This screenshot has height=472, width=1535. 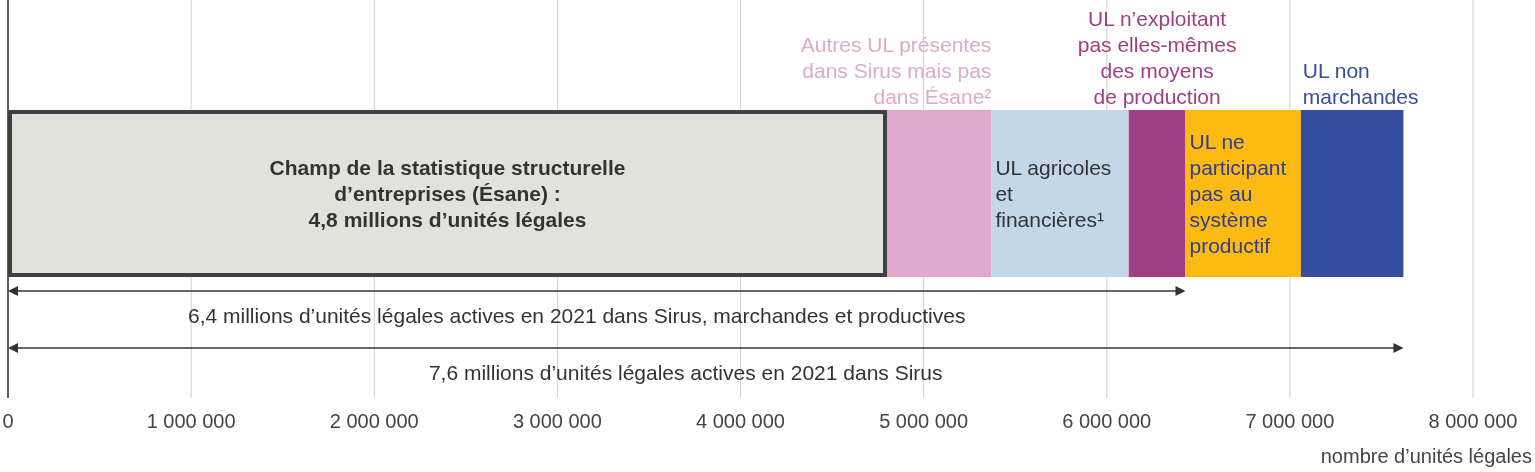 I want to click on series-label: UL non marchandes, so click(x=1360, y=83).